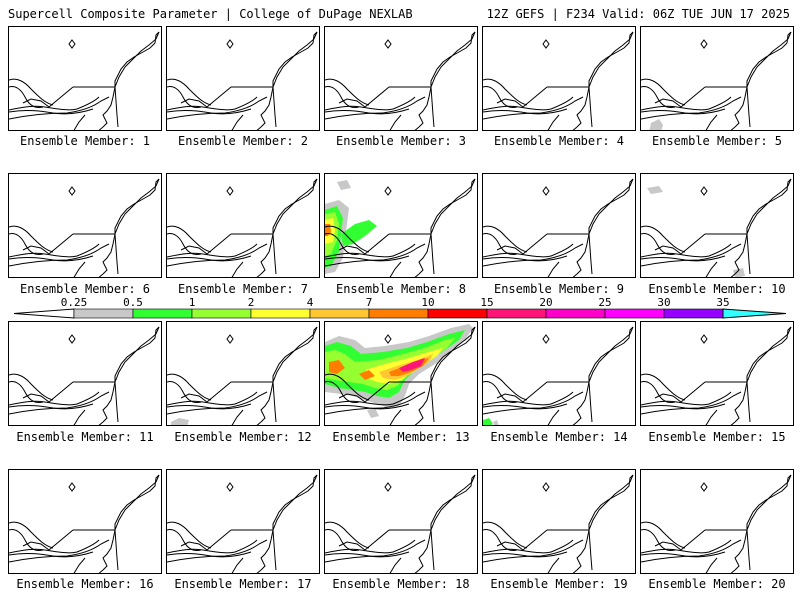  What do you see at coordinates (192, 302) in the screenshot?
I see `colorbar-tick-label: 1` at bounding box center [192, 302].